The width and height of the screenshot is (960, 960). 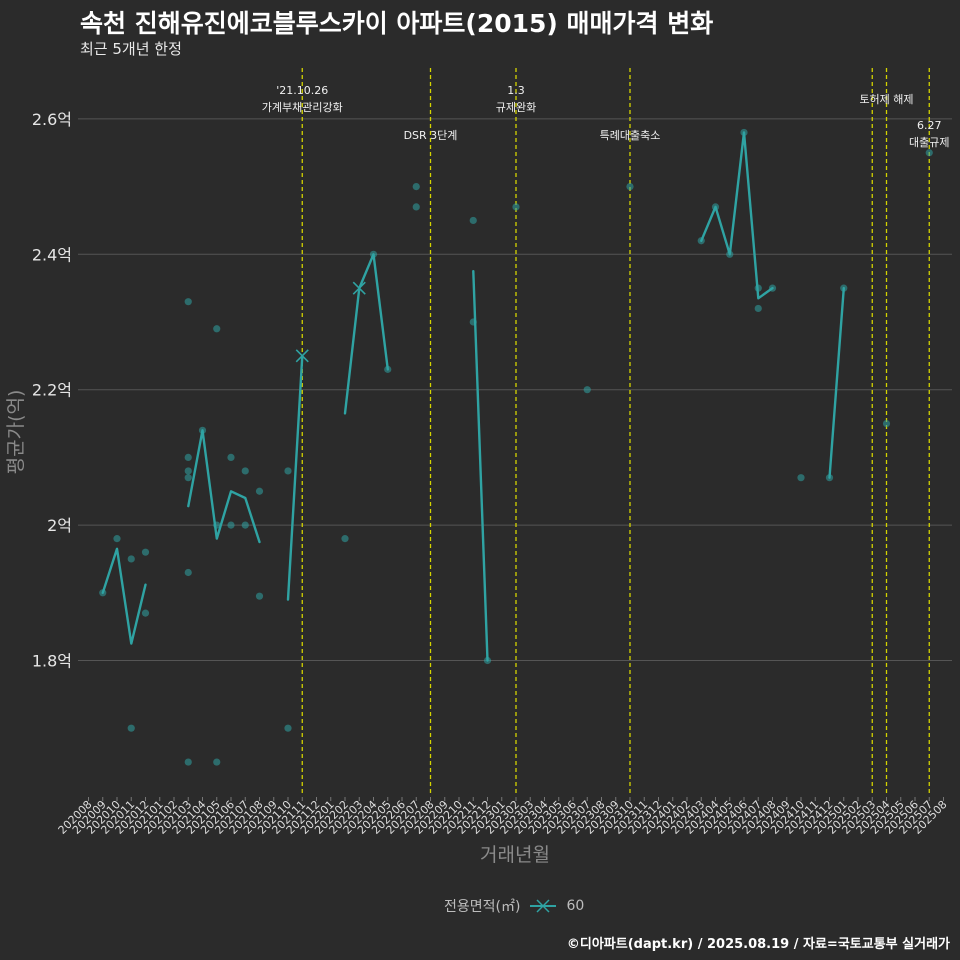 I want to click on y-axis-title: 평균가(억), so click(x=16, y=432).